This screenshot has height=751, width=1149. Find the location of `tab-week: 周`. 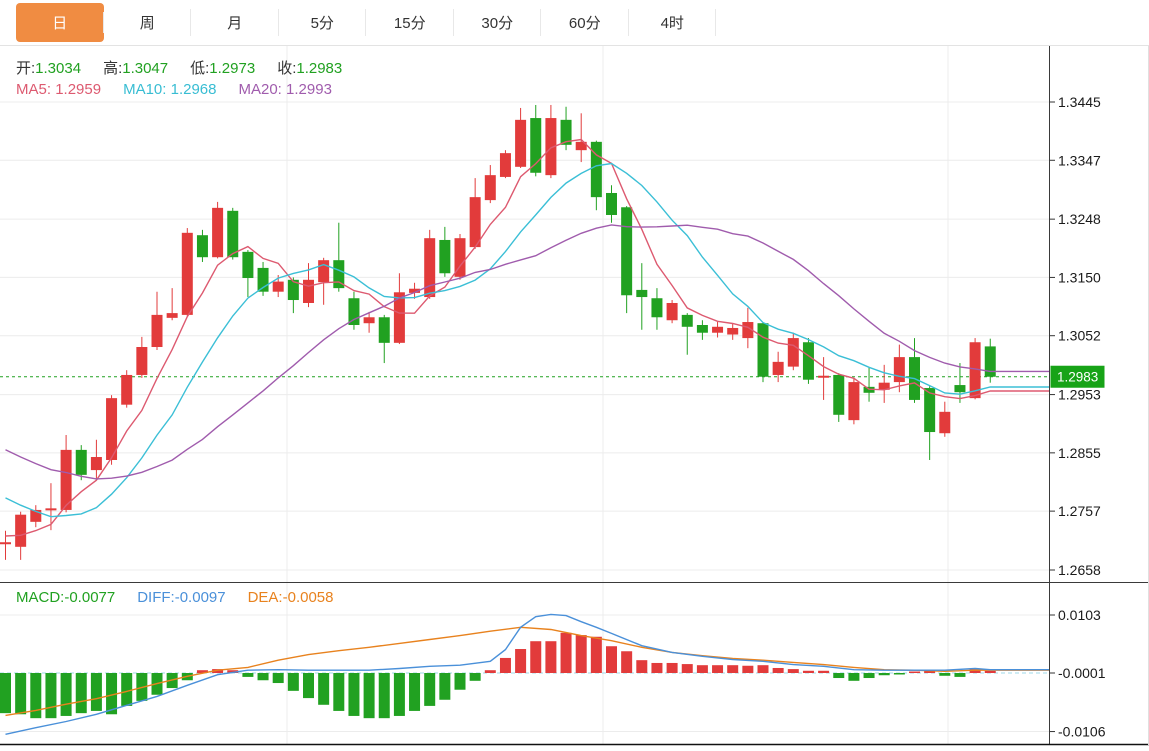

tab-week: 周 is located at coordinates (148, 22).